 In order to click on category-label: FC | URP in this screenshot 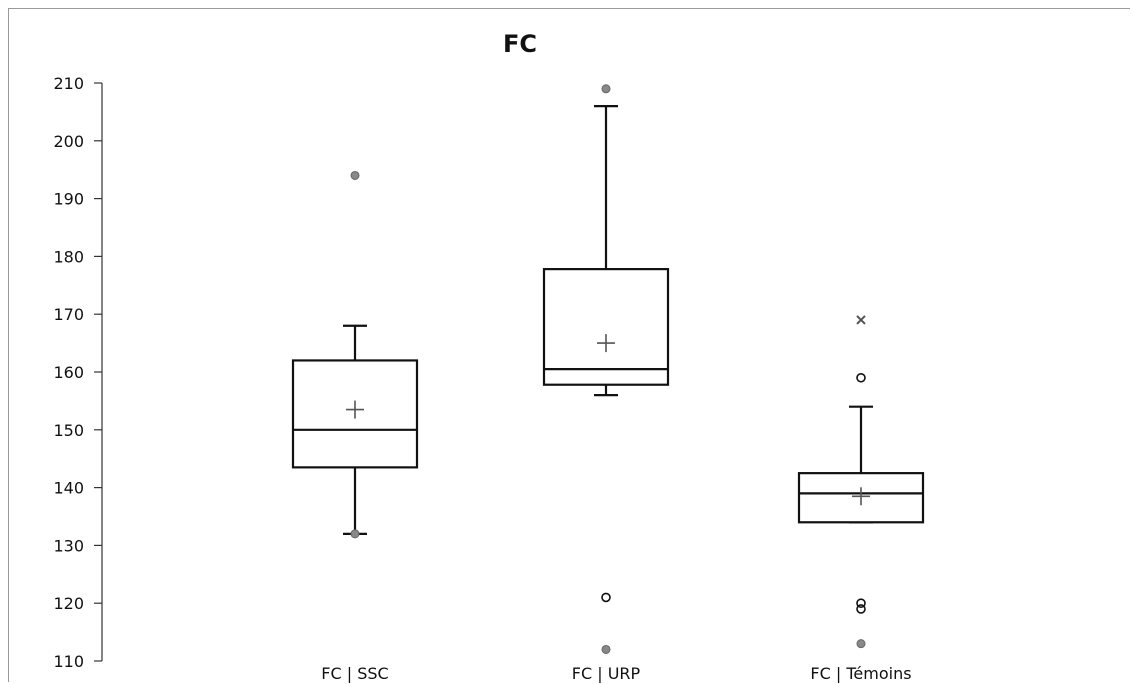, I will do `click(606, 673)`.